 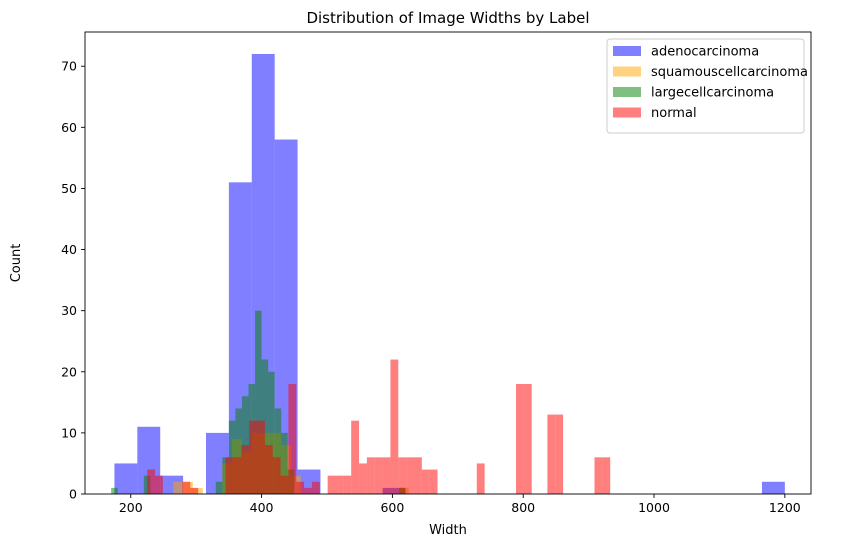 What do you see at coordinates (16, 263) in the screenshot?
I see `y-axis-title: Count` at bounding box center [16, 263].